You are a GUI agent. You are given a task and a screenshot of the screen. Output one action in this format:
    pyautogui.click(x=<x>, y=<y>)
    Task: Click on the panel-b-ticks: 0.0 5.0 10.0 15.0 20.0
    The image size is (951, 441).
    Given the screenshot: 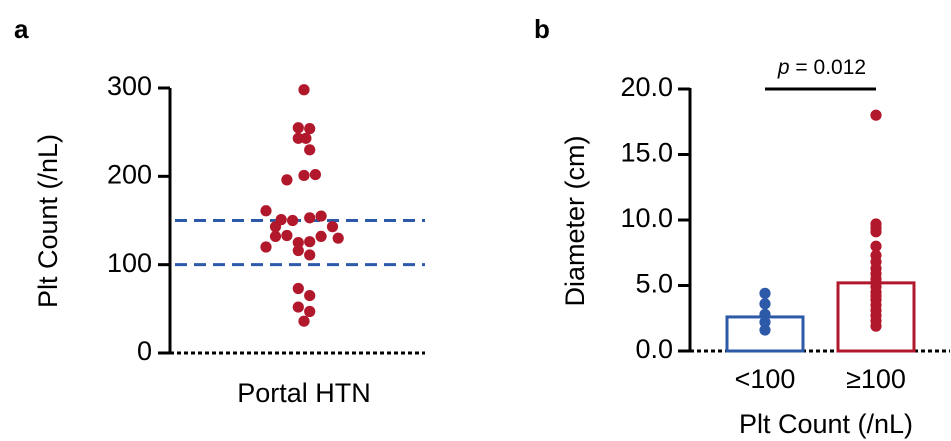 What is the action you would take?
    pyautogui.click(x=655, y=218)
    